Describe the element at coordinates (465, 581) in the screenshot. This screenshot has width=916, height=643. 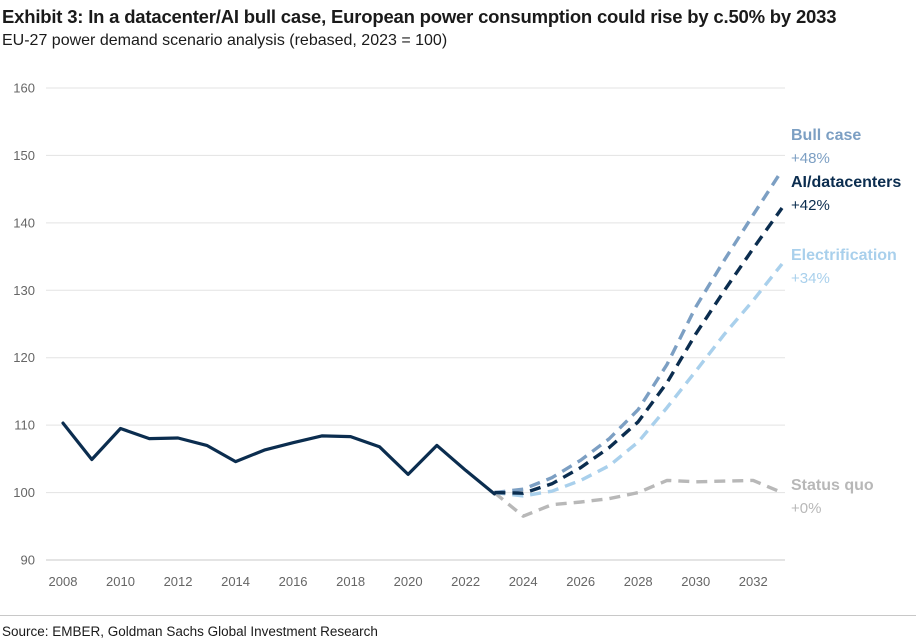
I see `x-tick-label: 2022` at that location.